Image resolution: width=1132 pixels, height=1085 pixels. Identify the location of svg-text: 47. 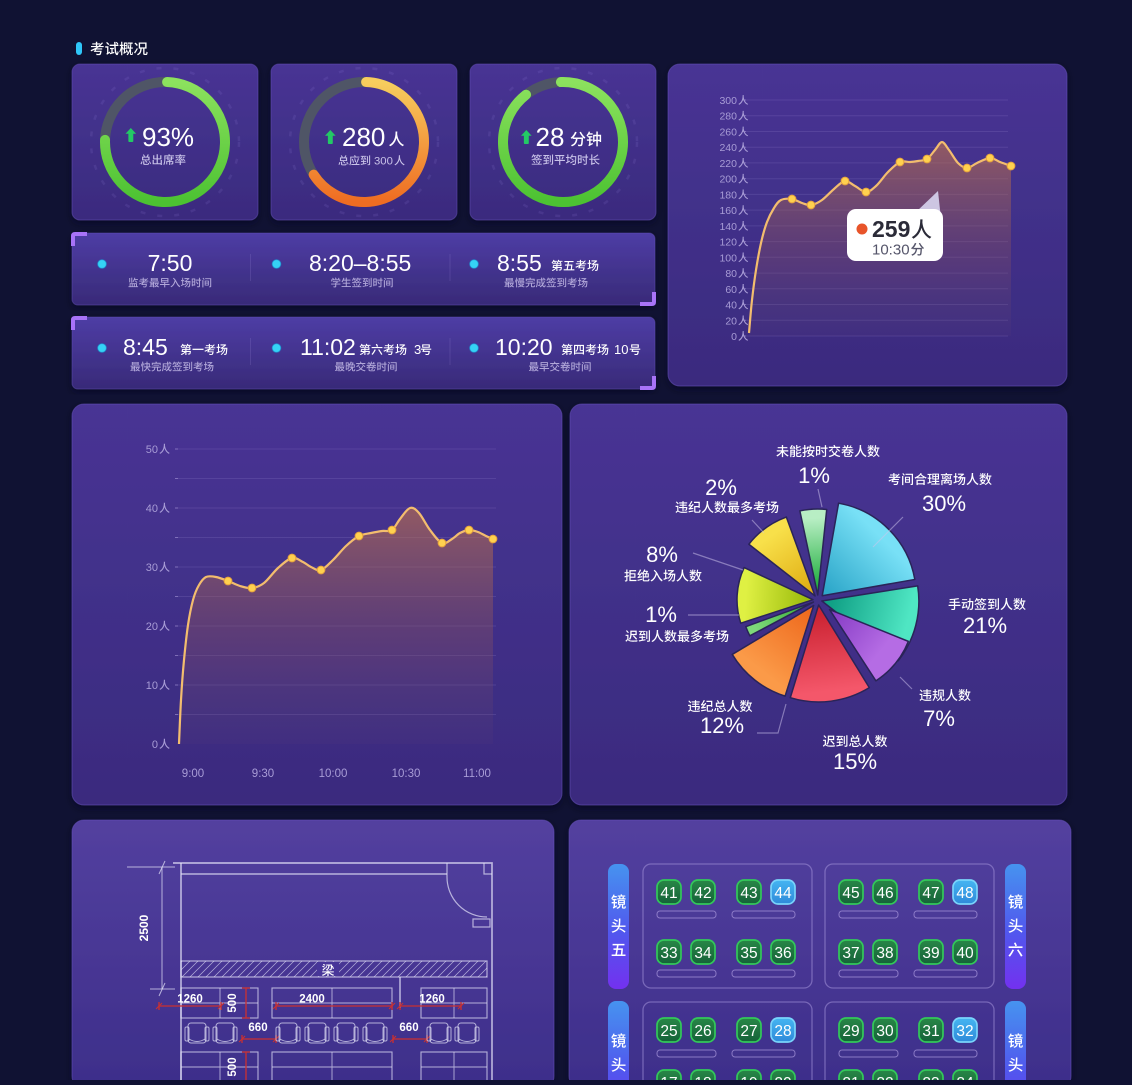
(930, 893).